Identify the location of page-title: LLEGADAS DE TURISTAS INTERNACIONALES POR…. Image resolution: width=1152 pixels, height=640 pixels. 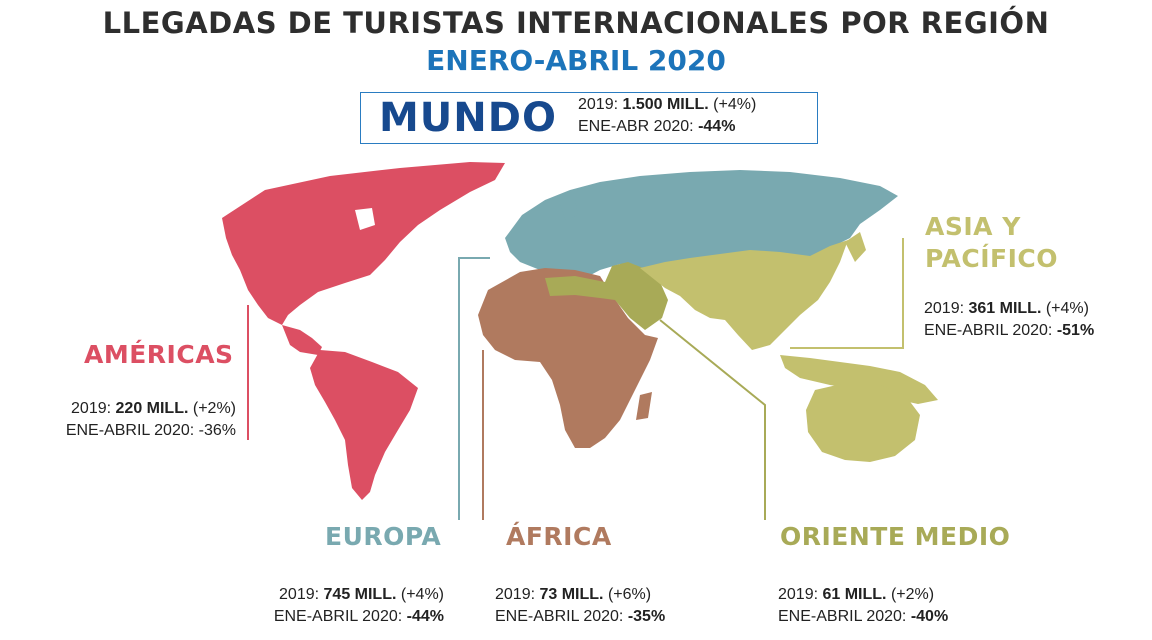
(576, 23).